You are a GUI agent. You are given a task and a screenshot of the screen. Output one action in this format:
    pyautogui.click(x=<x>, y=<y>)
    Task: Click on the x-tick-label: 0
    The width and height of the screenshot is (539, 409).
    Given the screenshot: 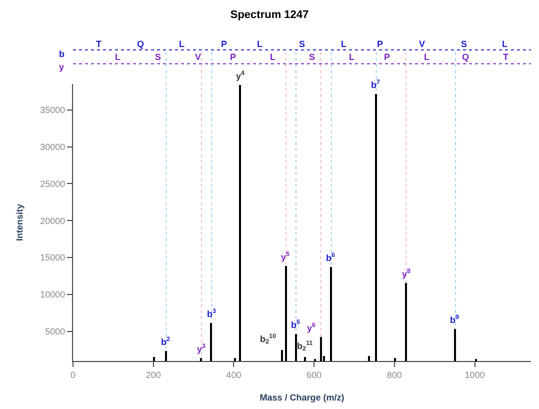 What is the action you would take?
    pyautogui.click(x=73, y=375)
    